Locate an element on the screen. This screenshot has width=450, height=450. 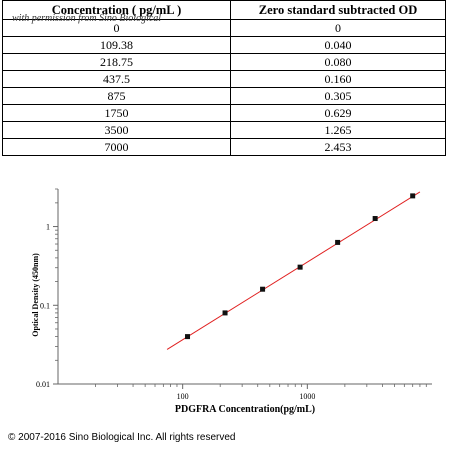
table-row: 109.38 0.040 is located at coordinates (224, 45).